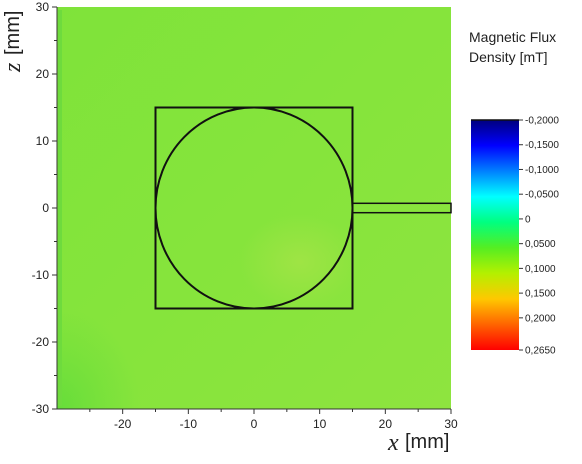 This screenshot has height=464, width=582. What do you see at coordinates (13, 67) in the screenshot?
I see `y-axis-symbol: z` at bounding box center [13, 67].